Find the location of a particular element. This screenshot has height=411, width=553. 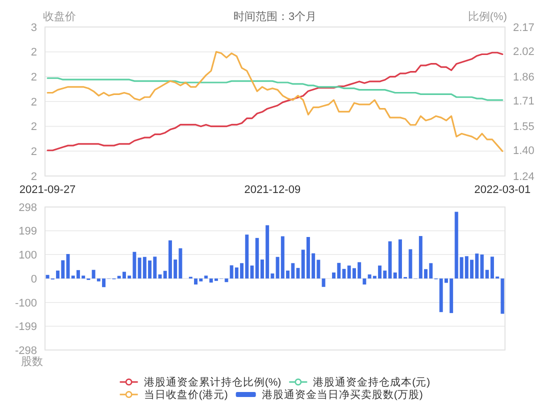

y2-axis-title: 比例(%) is located at coordinates (487, 16).